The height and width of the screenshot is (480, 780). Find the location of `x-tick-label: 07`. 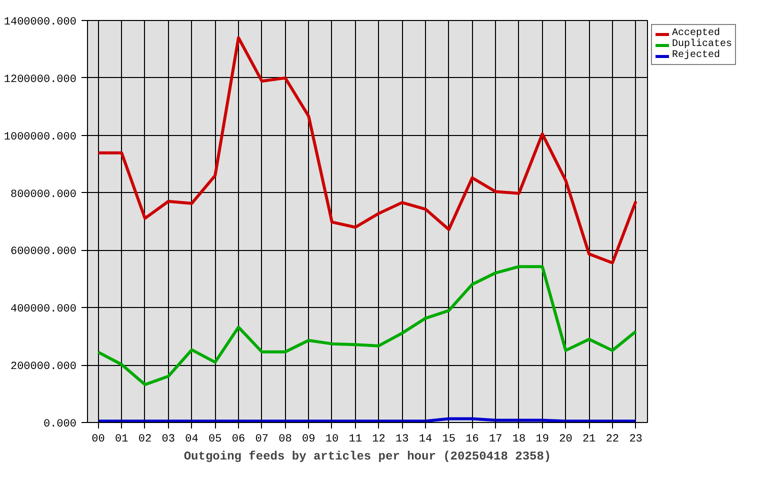

x-tick-label: 07 is located at coordinates (261, 440).